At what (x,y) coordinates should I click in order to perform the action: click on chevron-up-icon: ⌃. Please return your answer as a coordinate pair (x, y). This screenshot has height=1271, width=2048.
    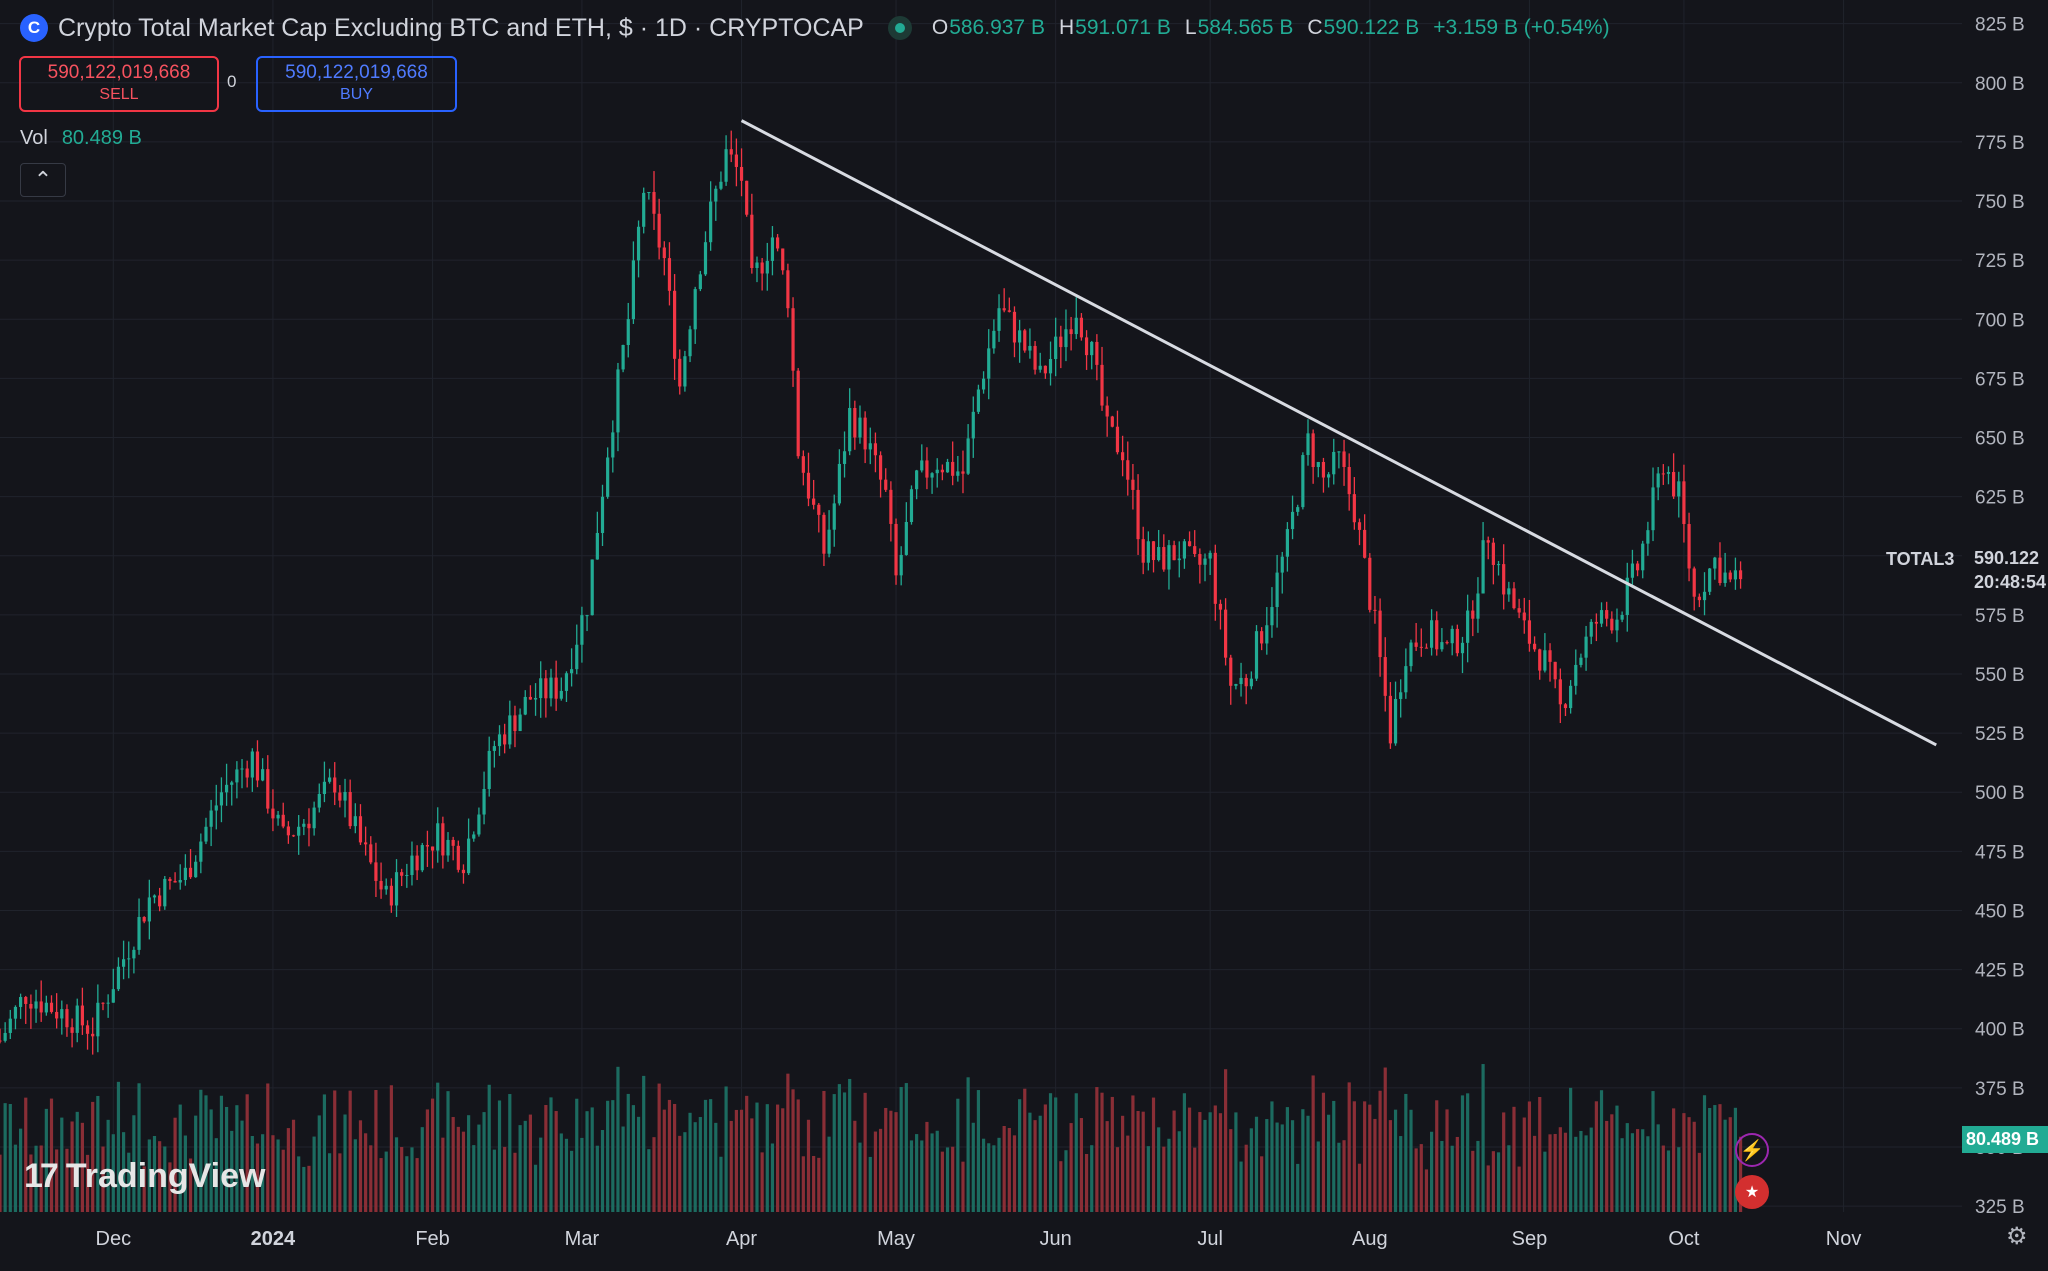
    Looking at the image, I should click on (43, 180).